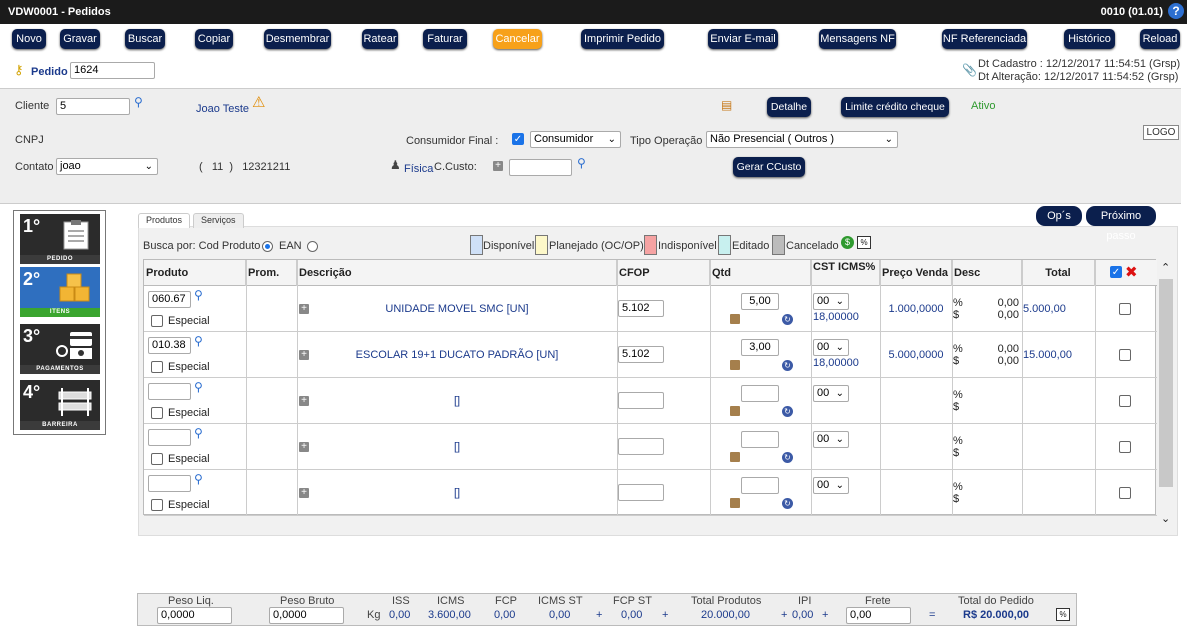  Describe the element at coordinates (164, 220) in the screenshot. I see `tab-produtos: Produtos` at that location.